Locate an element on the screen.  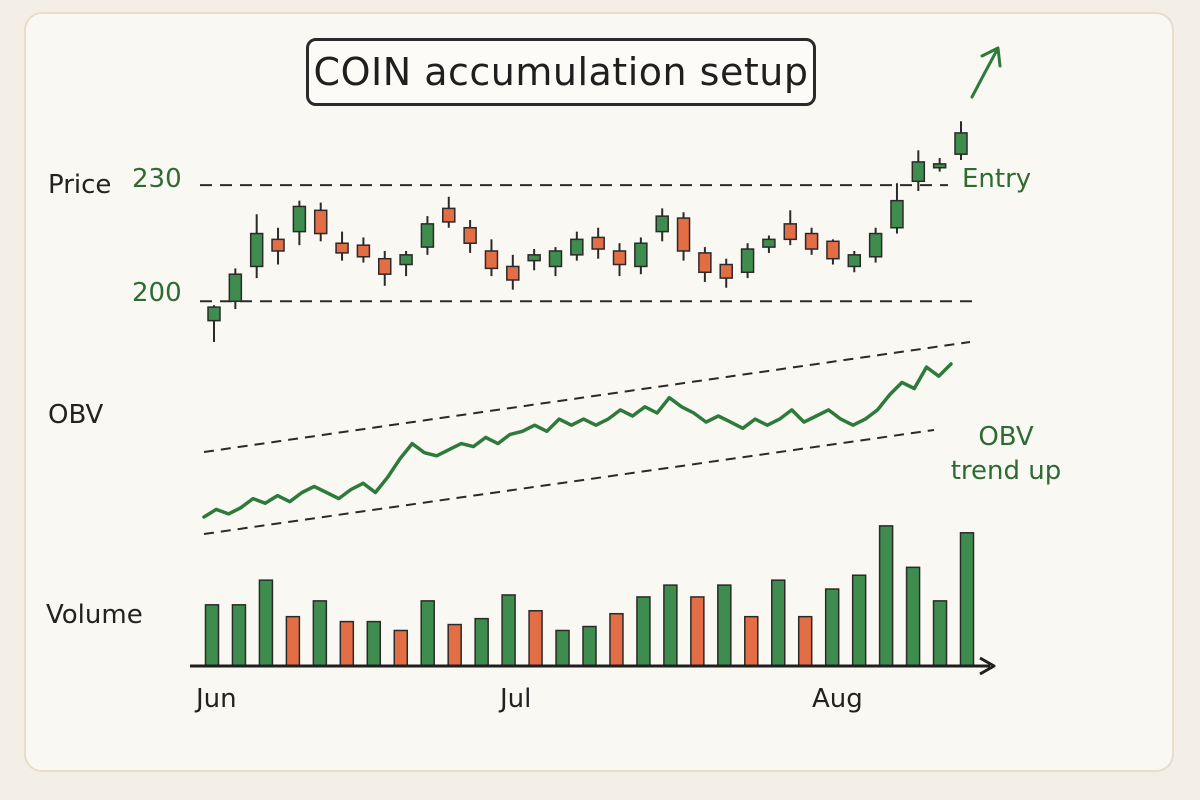
chart-title-box: COIN accumulation setup is located at coordinates (561, 72).